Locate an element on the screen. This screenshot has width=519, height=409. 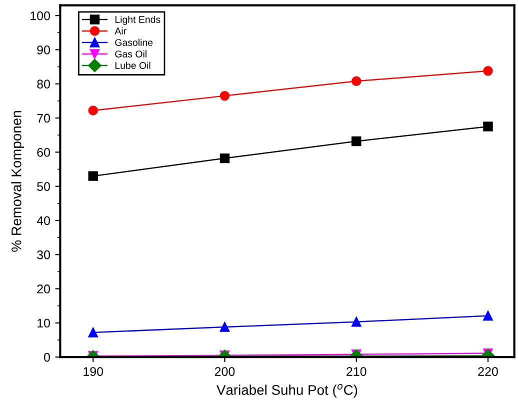
y-tick-label: 40 is located at coordinates (43, 221).